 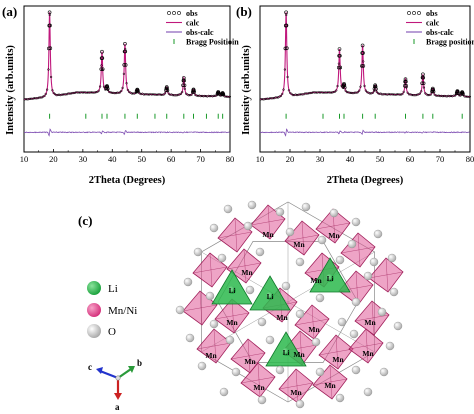 I want to click on legend-label: Bragg Positioin, so click(x=212, y=42).